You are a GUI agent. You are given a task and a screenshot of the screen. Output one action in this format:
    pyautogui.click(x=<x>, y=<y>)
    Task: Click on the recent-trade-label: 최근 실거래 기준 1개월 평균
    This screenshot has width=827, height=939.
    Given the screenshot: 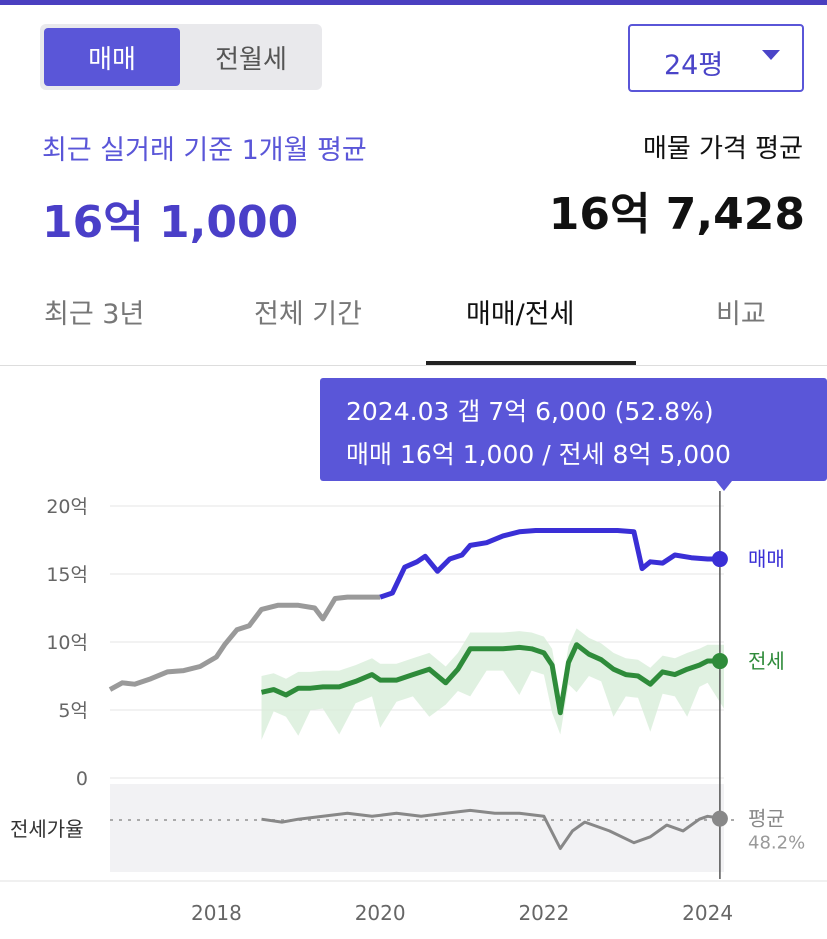 What is the action you would take?
    pyautogui.click(x=204, y=150)
    